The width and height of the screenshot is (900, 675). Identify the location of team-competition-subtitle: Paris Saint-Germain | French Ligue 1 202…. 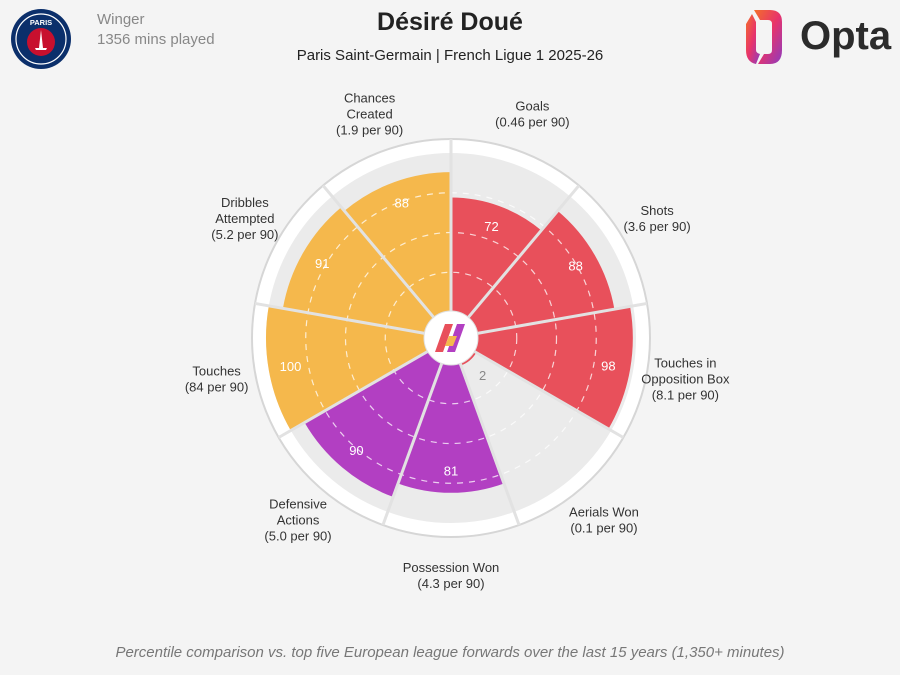
(450, 55).